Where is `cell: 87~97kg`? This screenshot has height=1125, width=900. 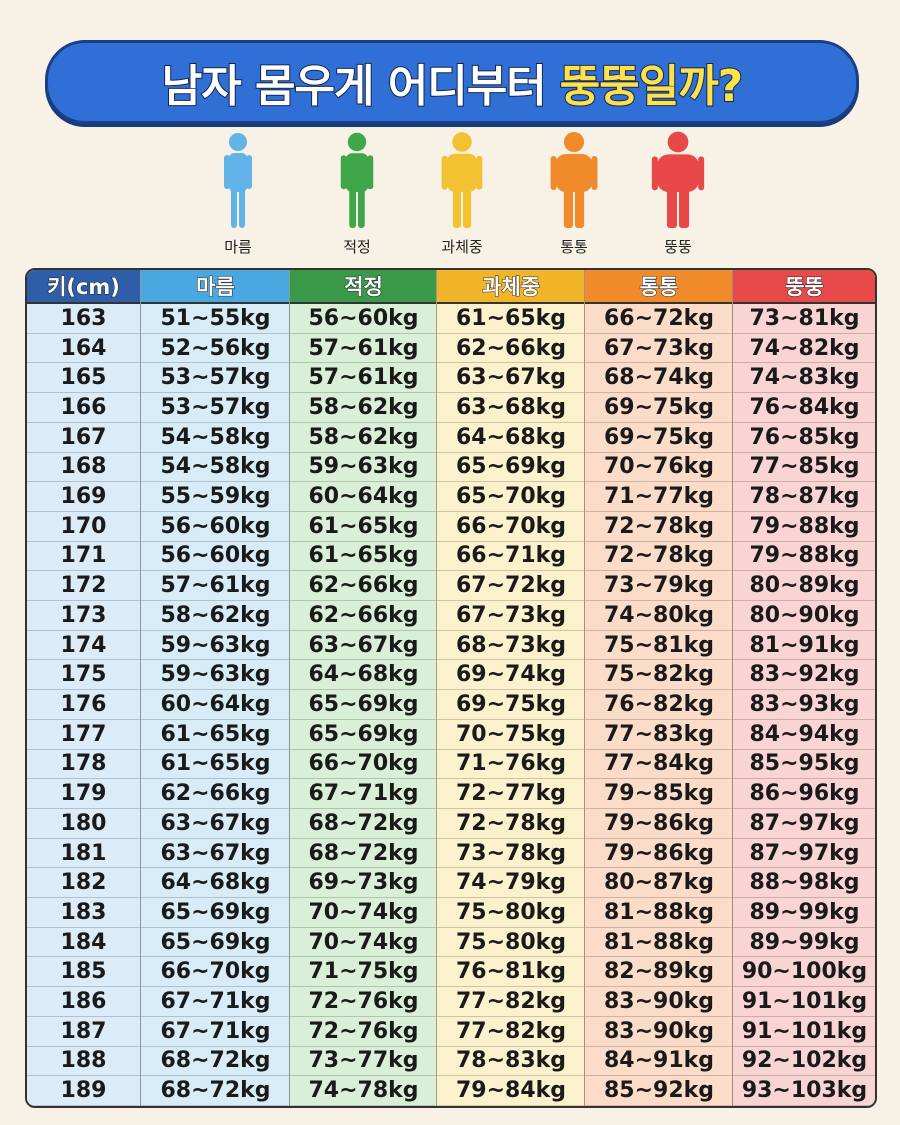 cell: 87~97kg is located at coordinates (804, 824).